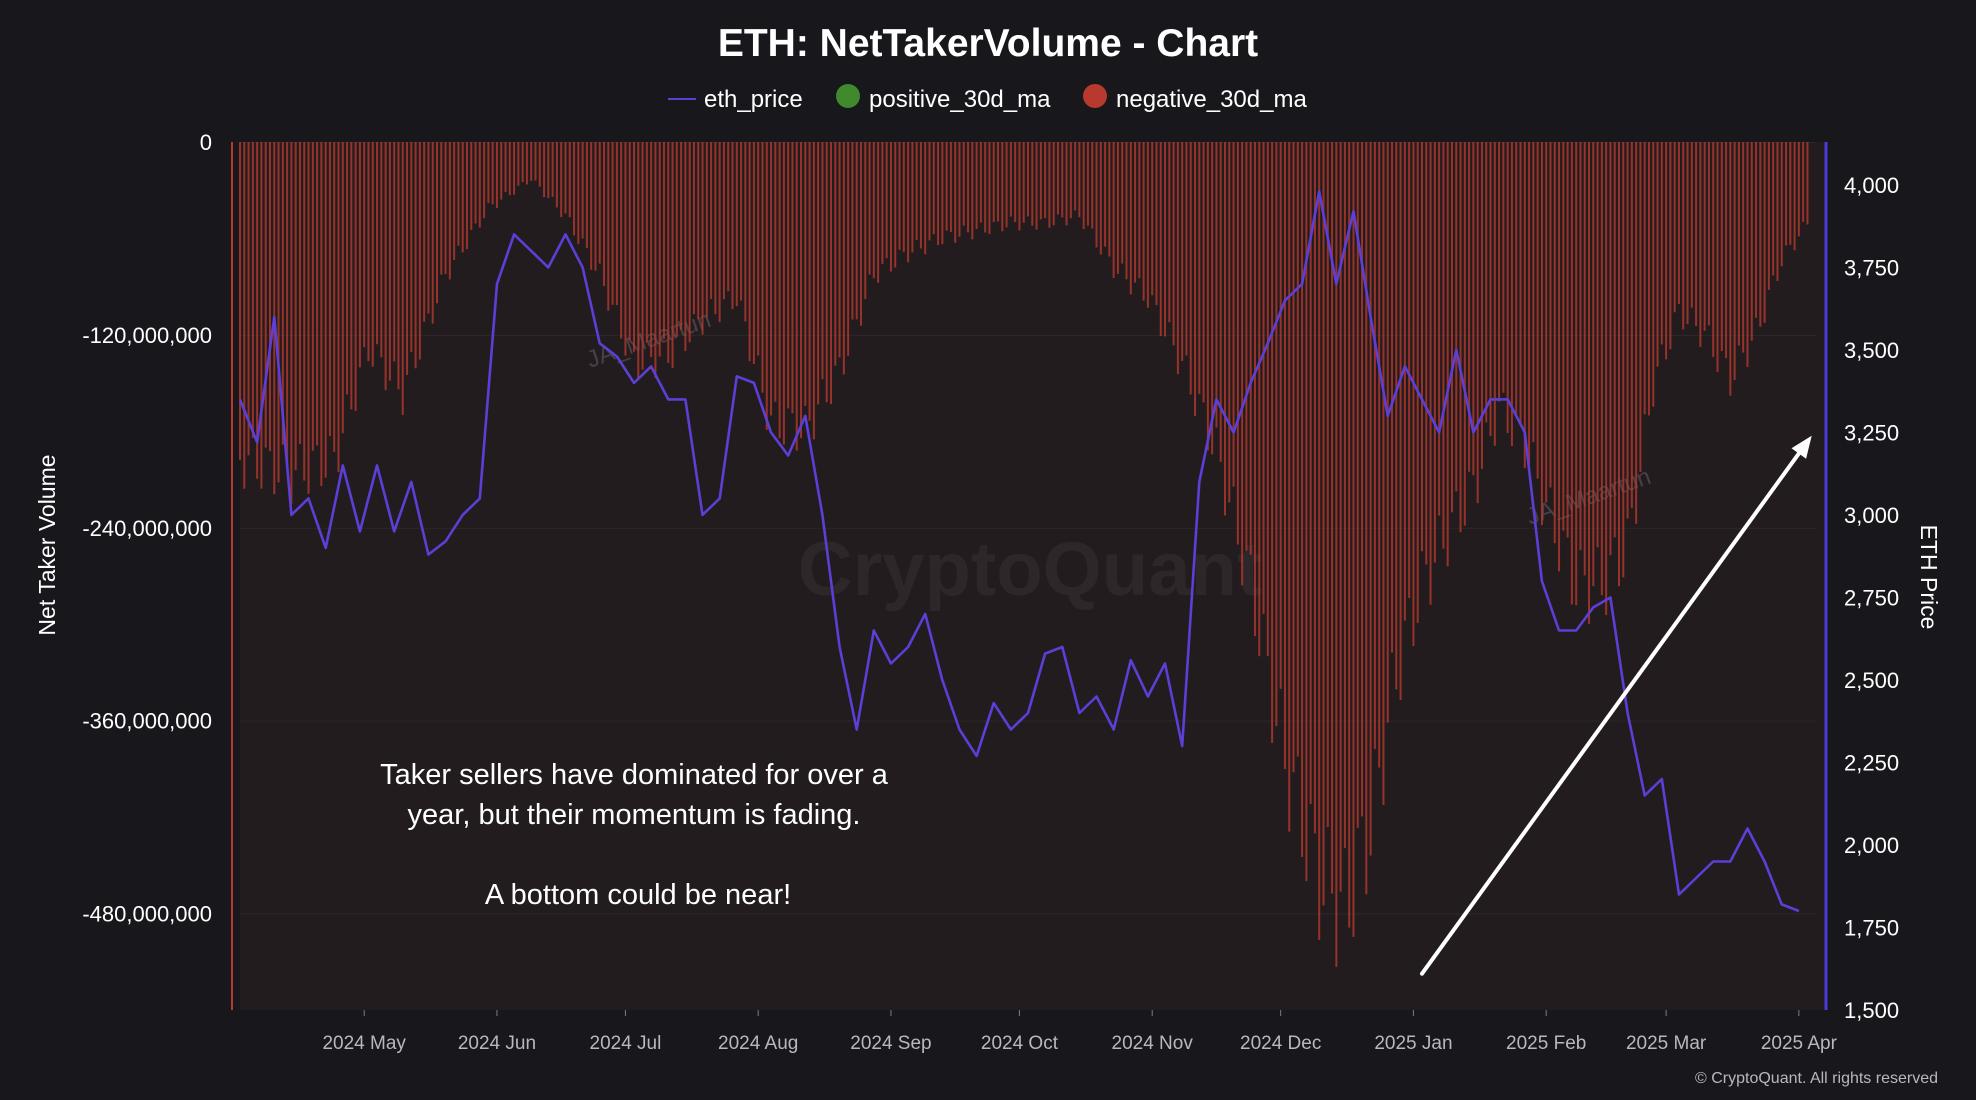 This screenshot has width=1976, height=1100. I want to click on x-tick-10: 2025 Mar, so click(1666, 1043).